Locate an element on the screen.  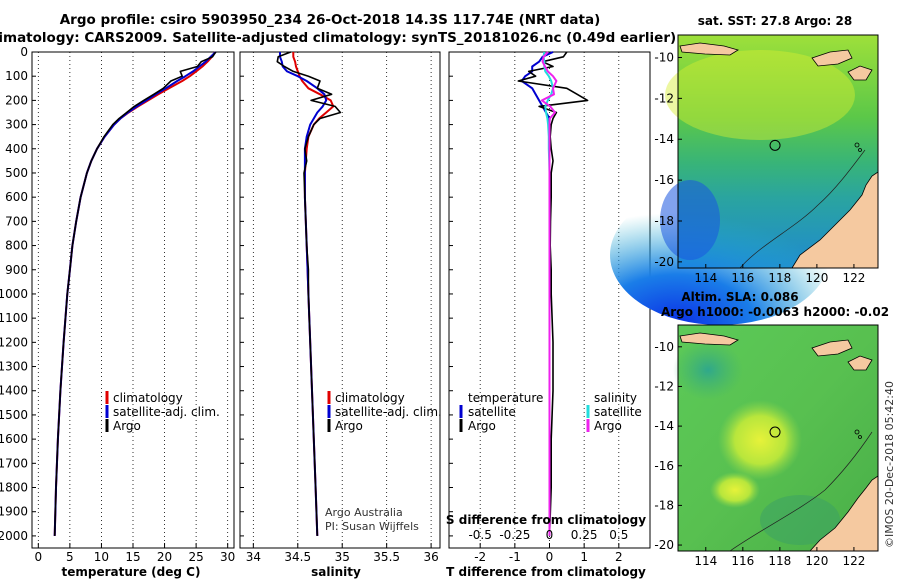
depth-tick-label: 1700 is located at coordinates (14, 463).